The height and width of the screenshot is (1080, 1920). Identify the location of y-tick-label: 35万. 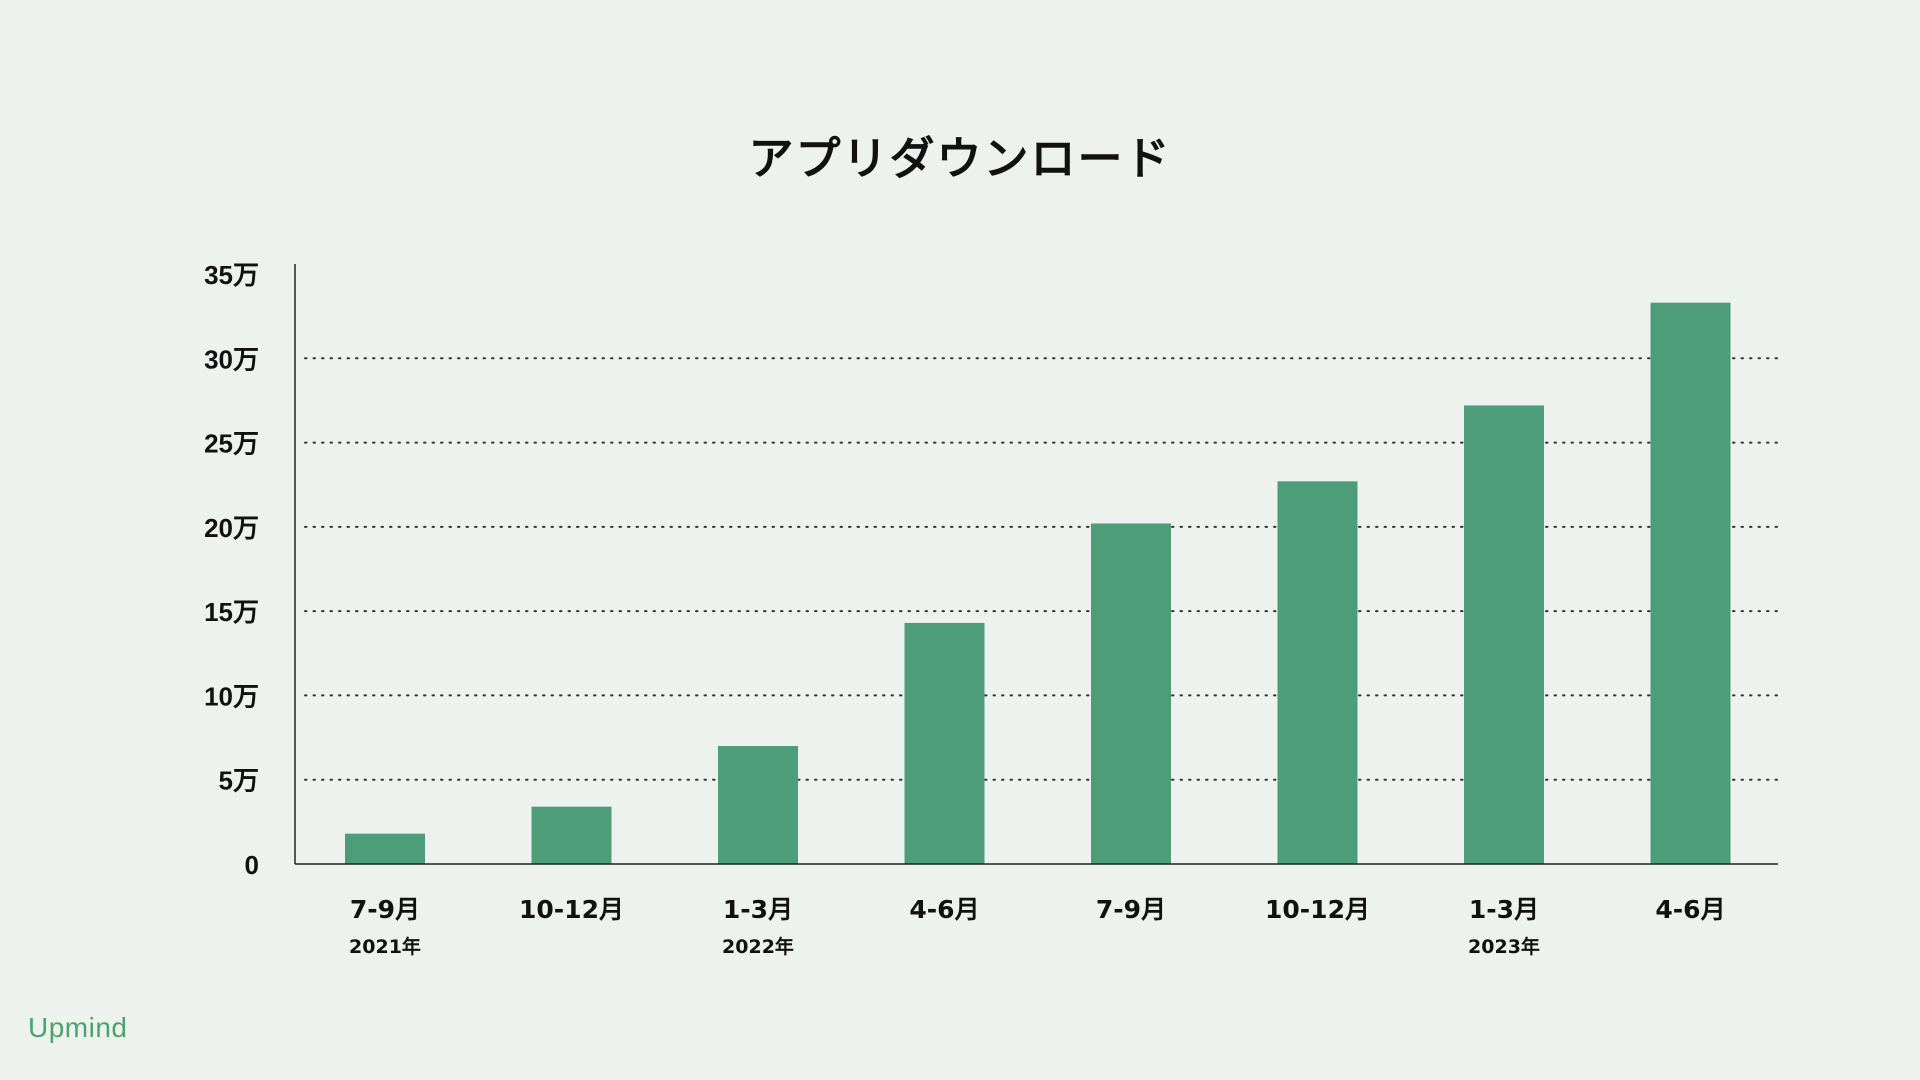
(231, 275).